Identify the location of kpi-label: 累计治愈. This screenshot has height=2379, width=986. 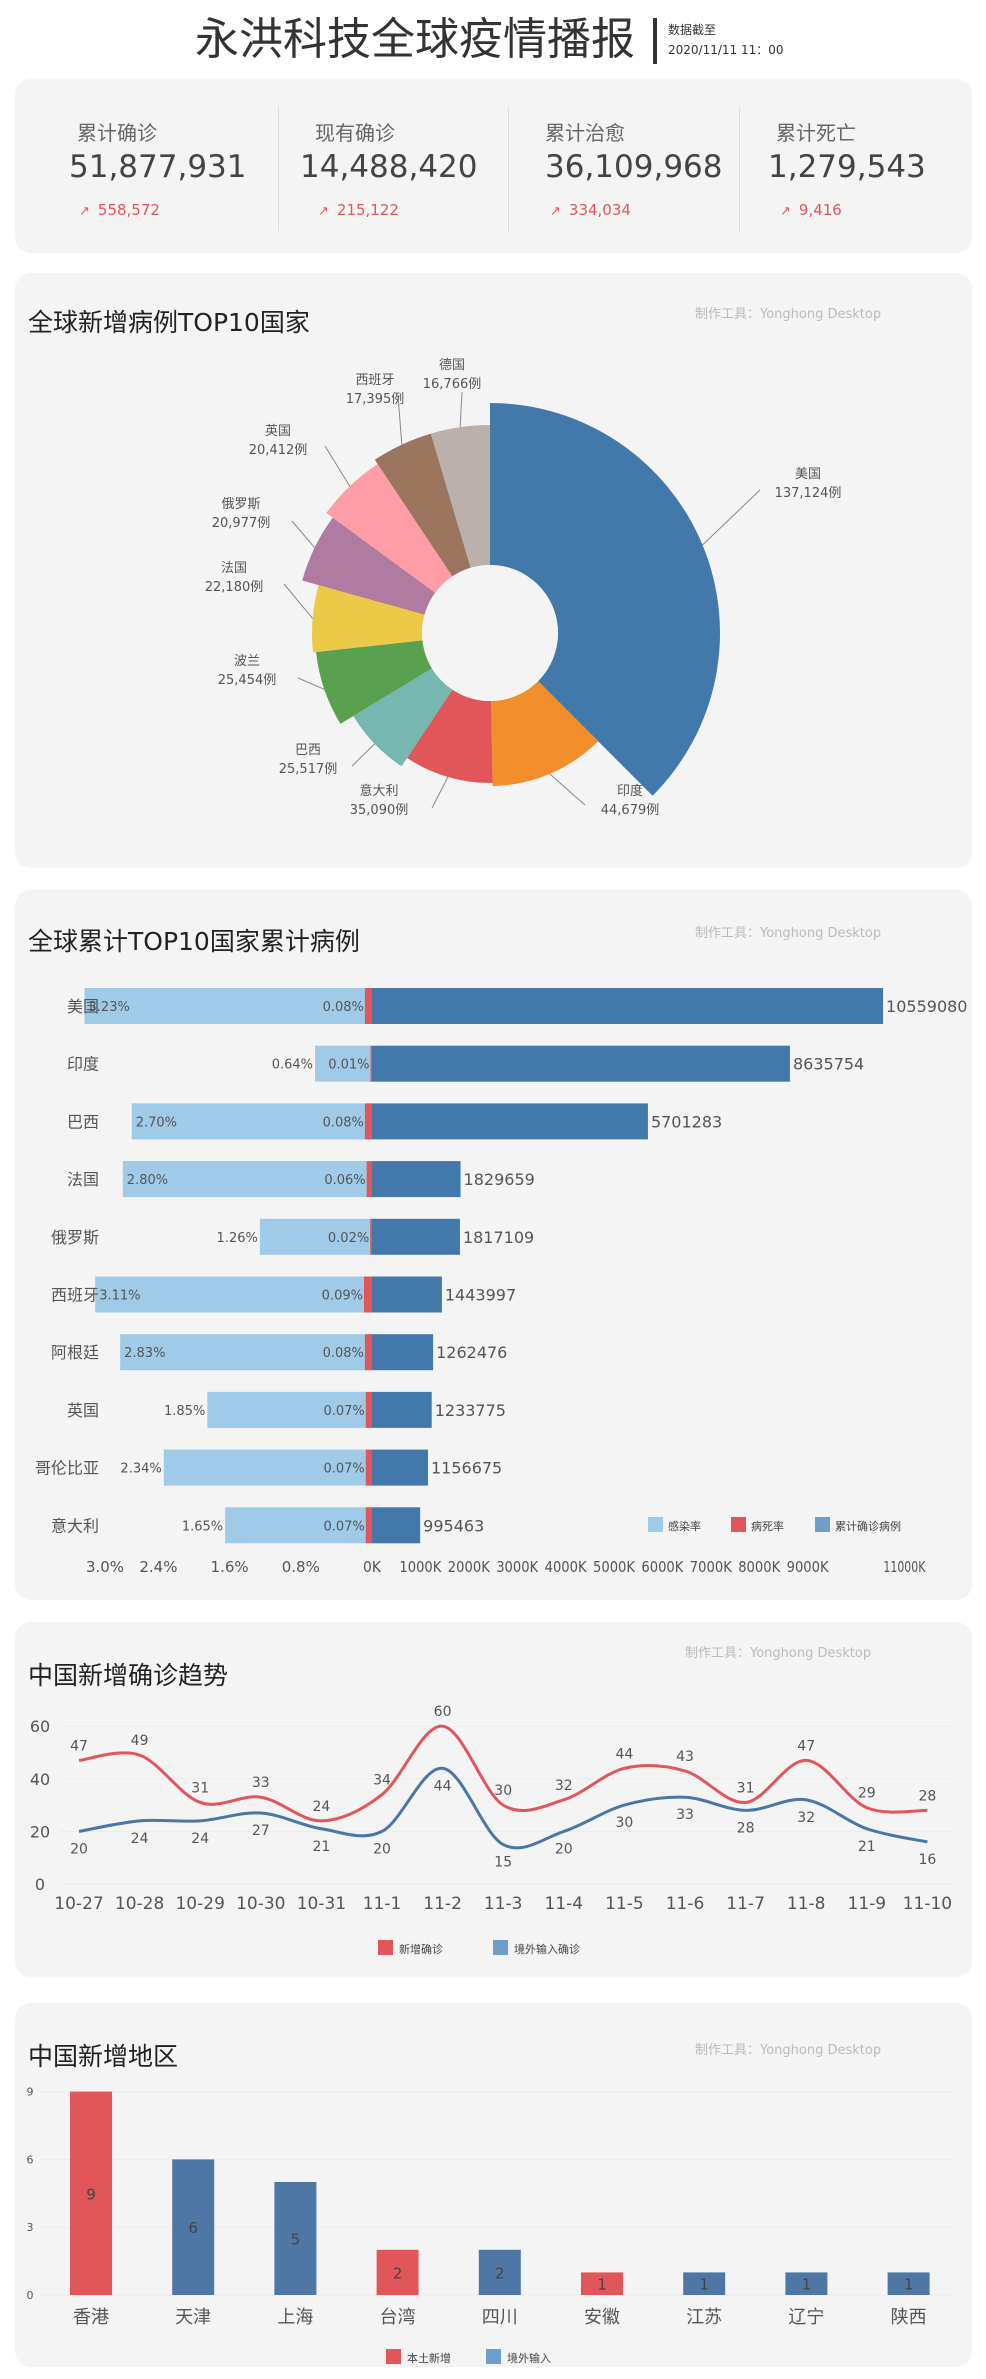
(585, 133).